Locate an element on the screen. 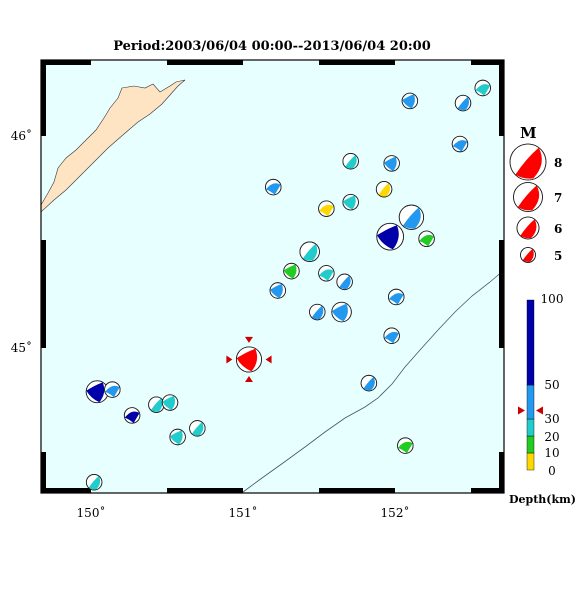  lon-tick-label-152: 152˚ is located at coordinates (395, 512).